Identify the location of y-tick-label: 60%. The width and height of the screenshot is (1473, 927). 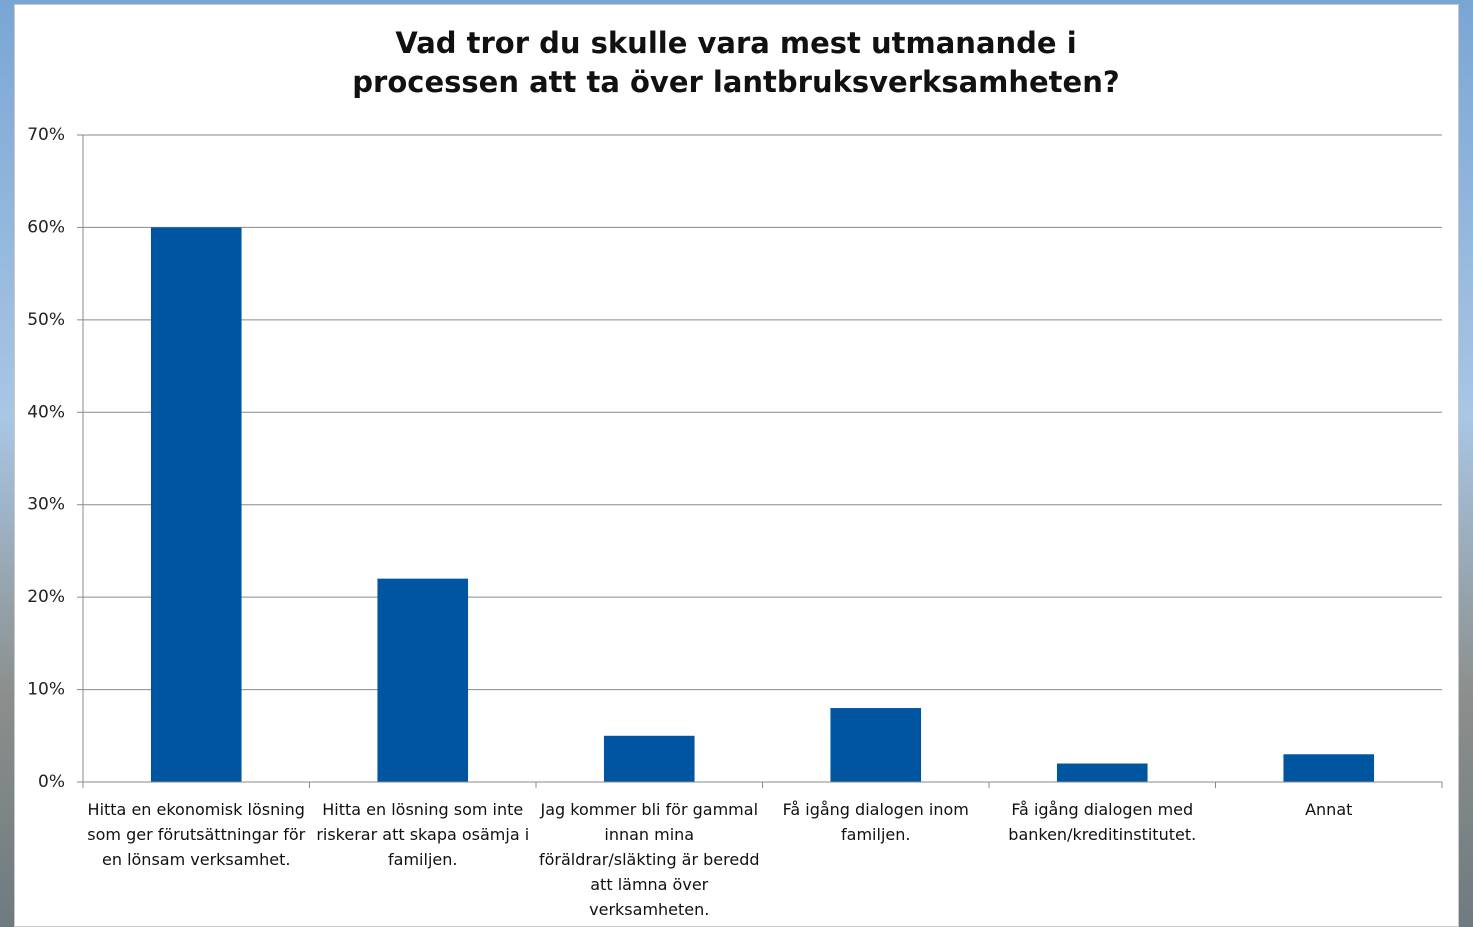
(46, 227).